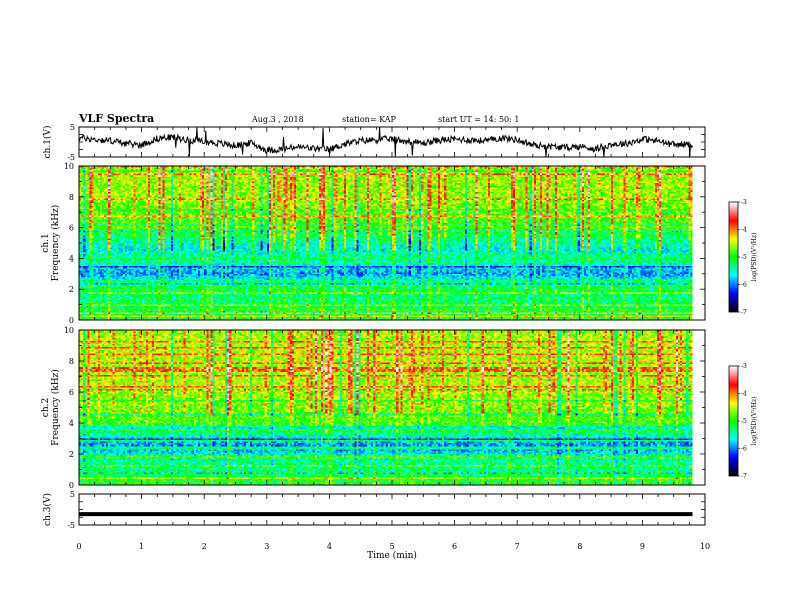  What do you see at coordinates (478, 119) in the screenshot?
I see `header-start-time: start UT = 14: 50: 1` at bounding box center [478, 119].